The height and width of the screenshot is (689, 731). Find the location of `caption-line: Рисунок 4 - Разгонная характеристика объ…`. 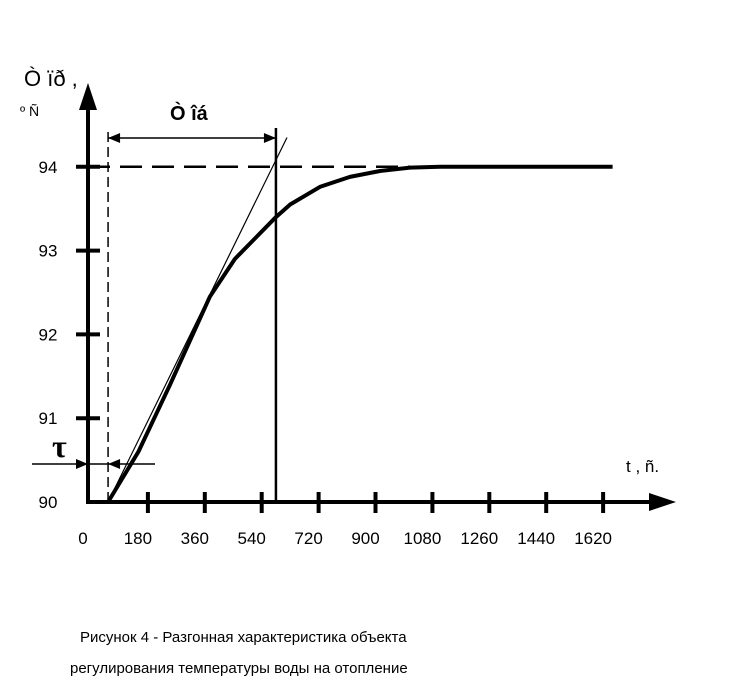

caption-line: Рисунок 4 - Разгонная характеристика объ… is located at coordinates (243, 637).